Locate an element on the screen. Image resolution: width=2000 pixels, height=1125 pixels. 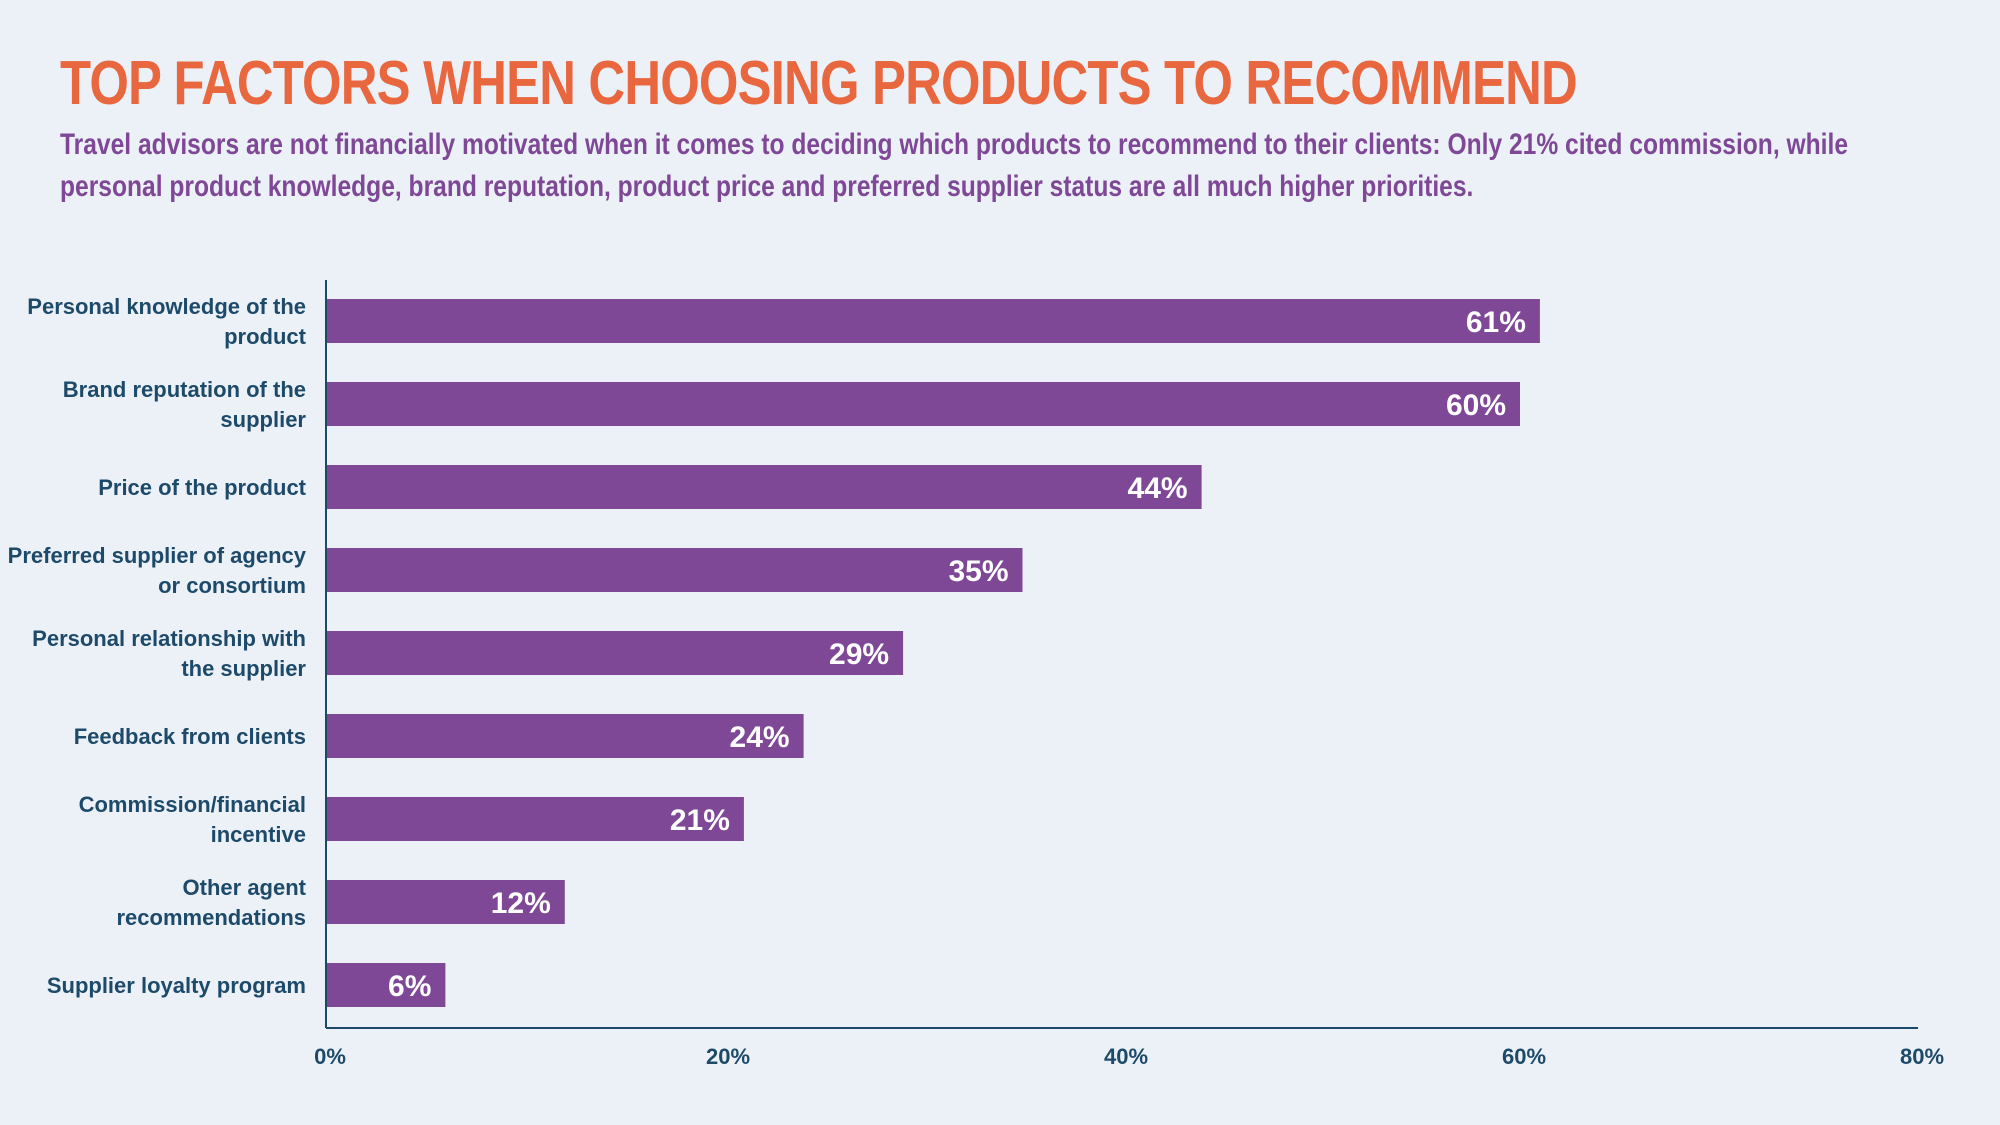
data-label: 60% is located at coordinates (1476, 405).